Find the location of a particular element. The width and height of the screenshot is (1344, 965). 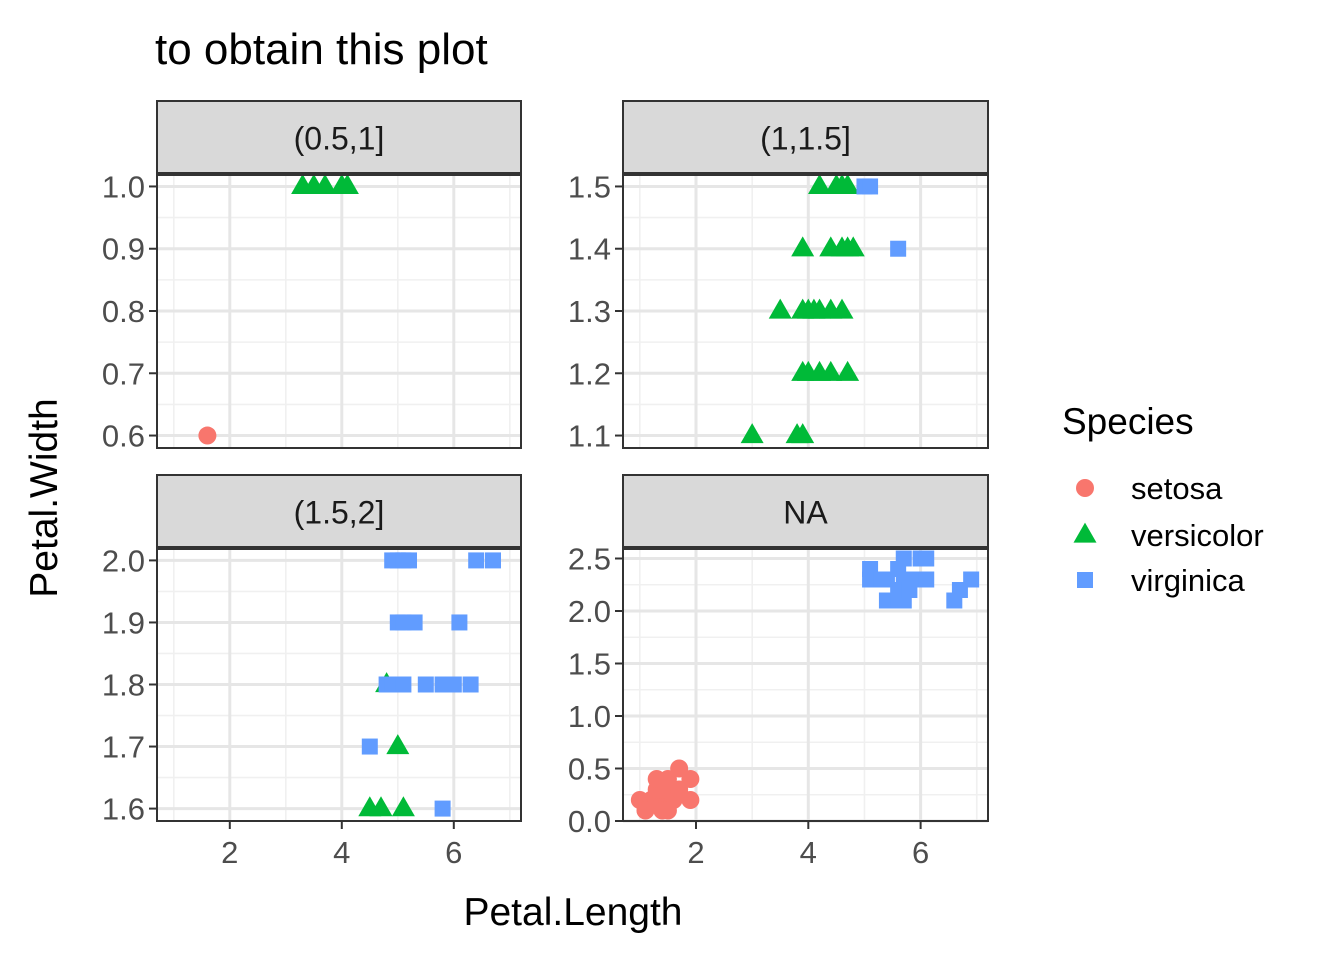

legend: Species setosa versicolor virginica is located at coordinates (1163, 499).